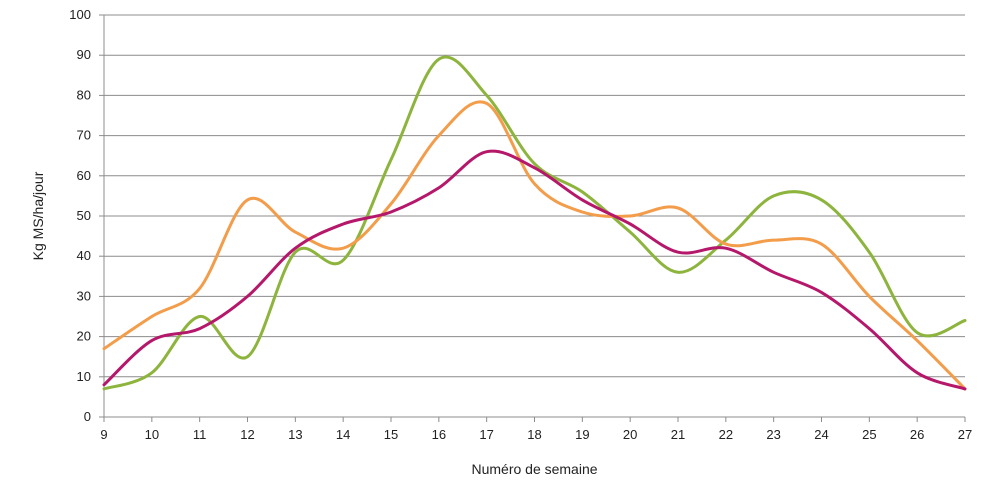 Image resolution: width=1006 pixels, height=495 pixels. What do you see at coordinates (84, 215) in the screenshot?
I see `y-tick-label-50: 50` at bounding box center [84, 215].